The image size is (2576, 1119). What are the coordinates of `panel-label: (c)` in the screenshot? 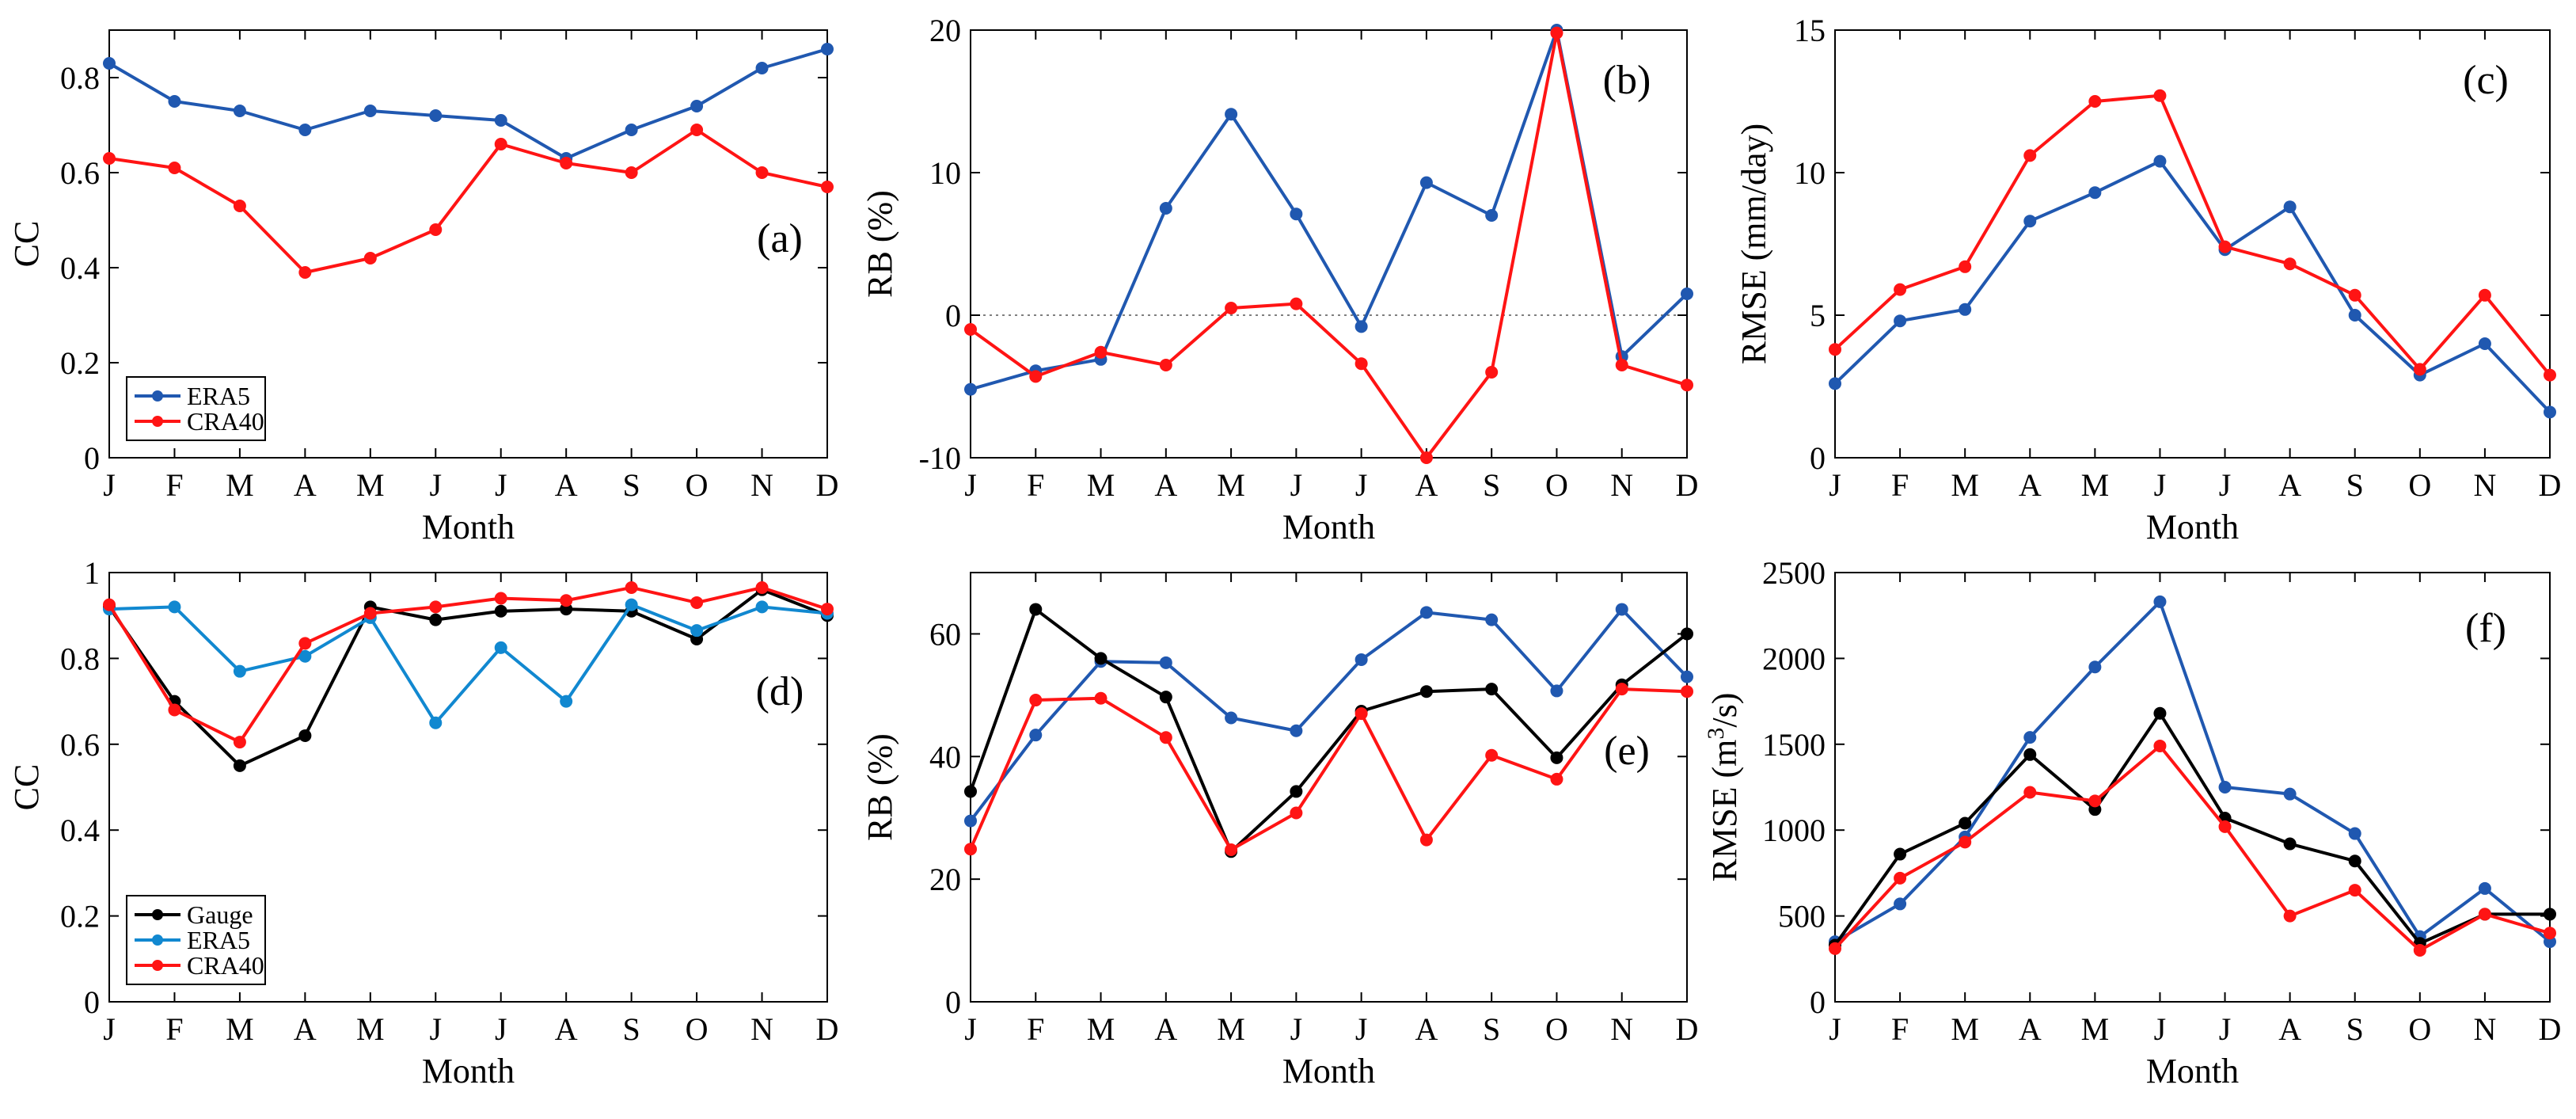 It's located at (2486, 80).